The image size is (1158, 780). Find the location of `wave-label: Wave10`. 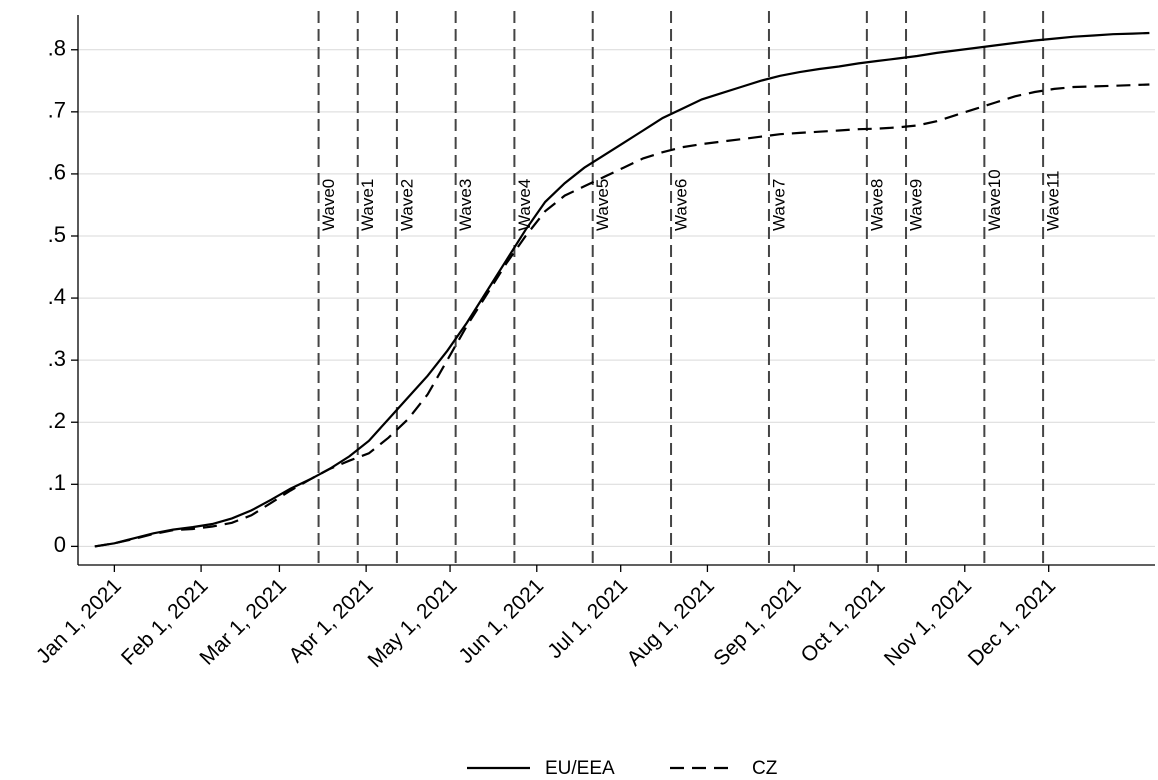

wave-label: Wave10 is located at coordinates (994, 200).